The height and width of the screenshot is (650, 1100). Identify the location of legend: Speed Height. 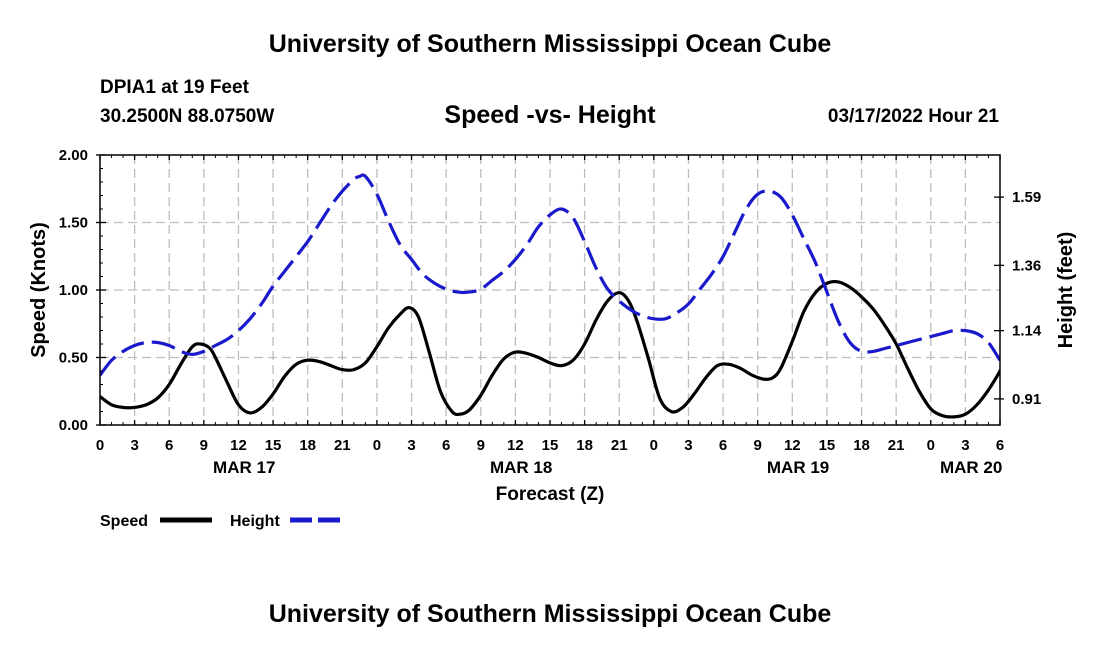
(221, 521).